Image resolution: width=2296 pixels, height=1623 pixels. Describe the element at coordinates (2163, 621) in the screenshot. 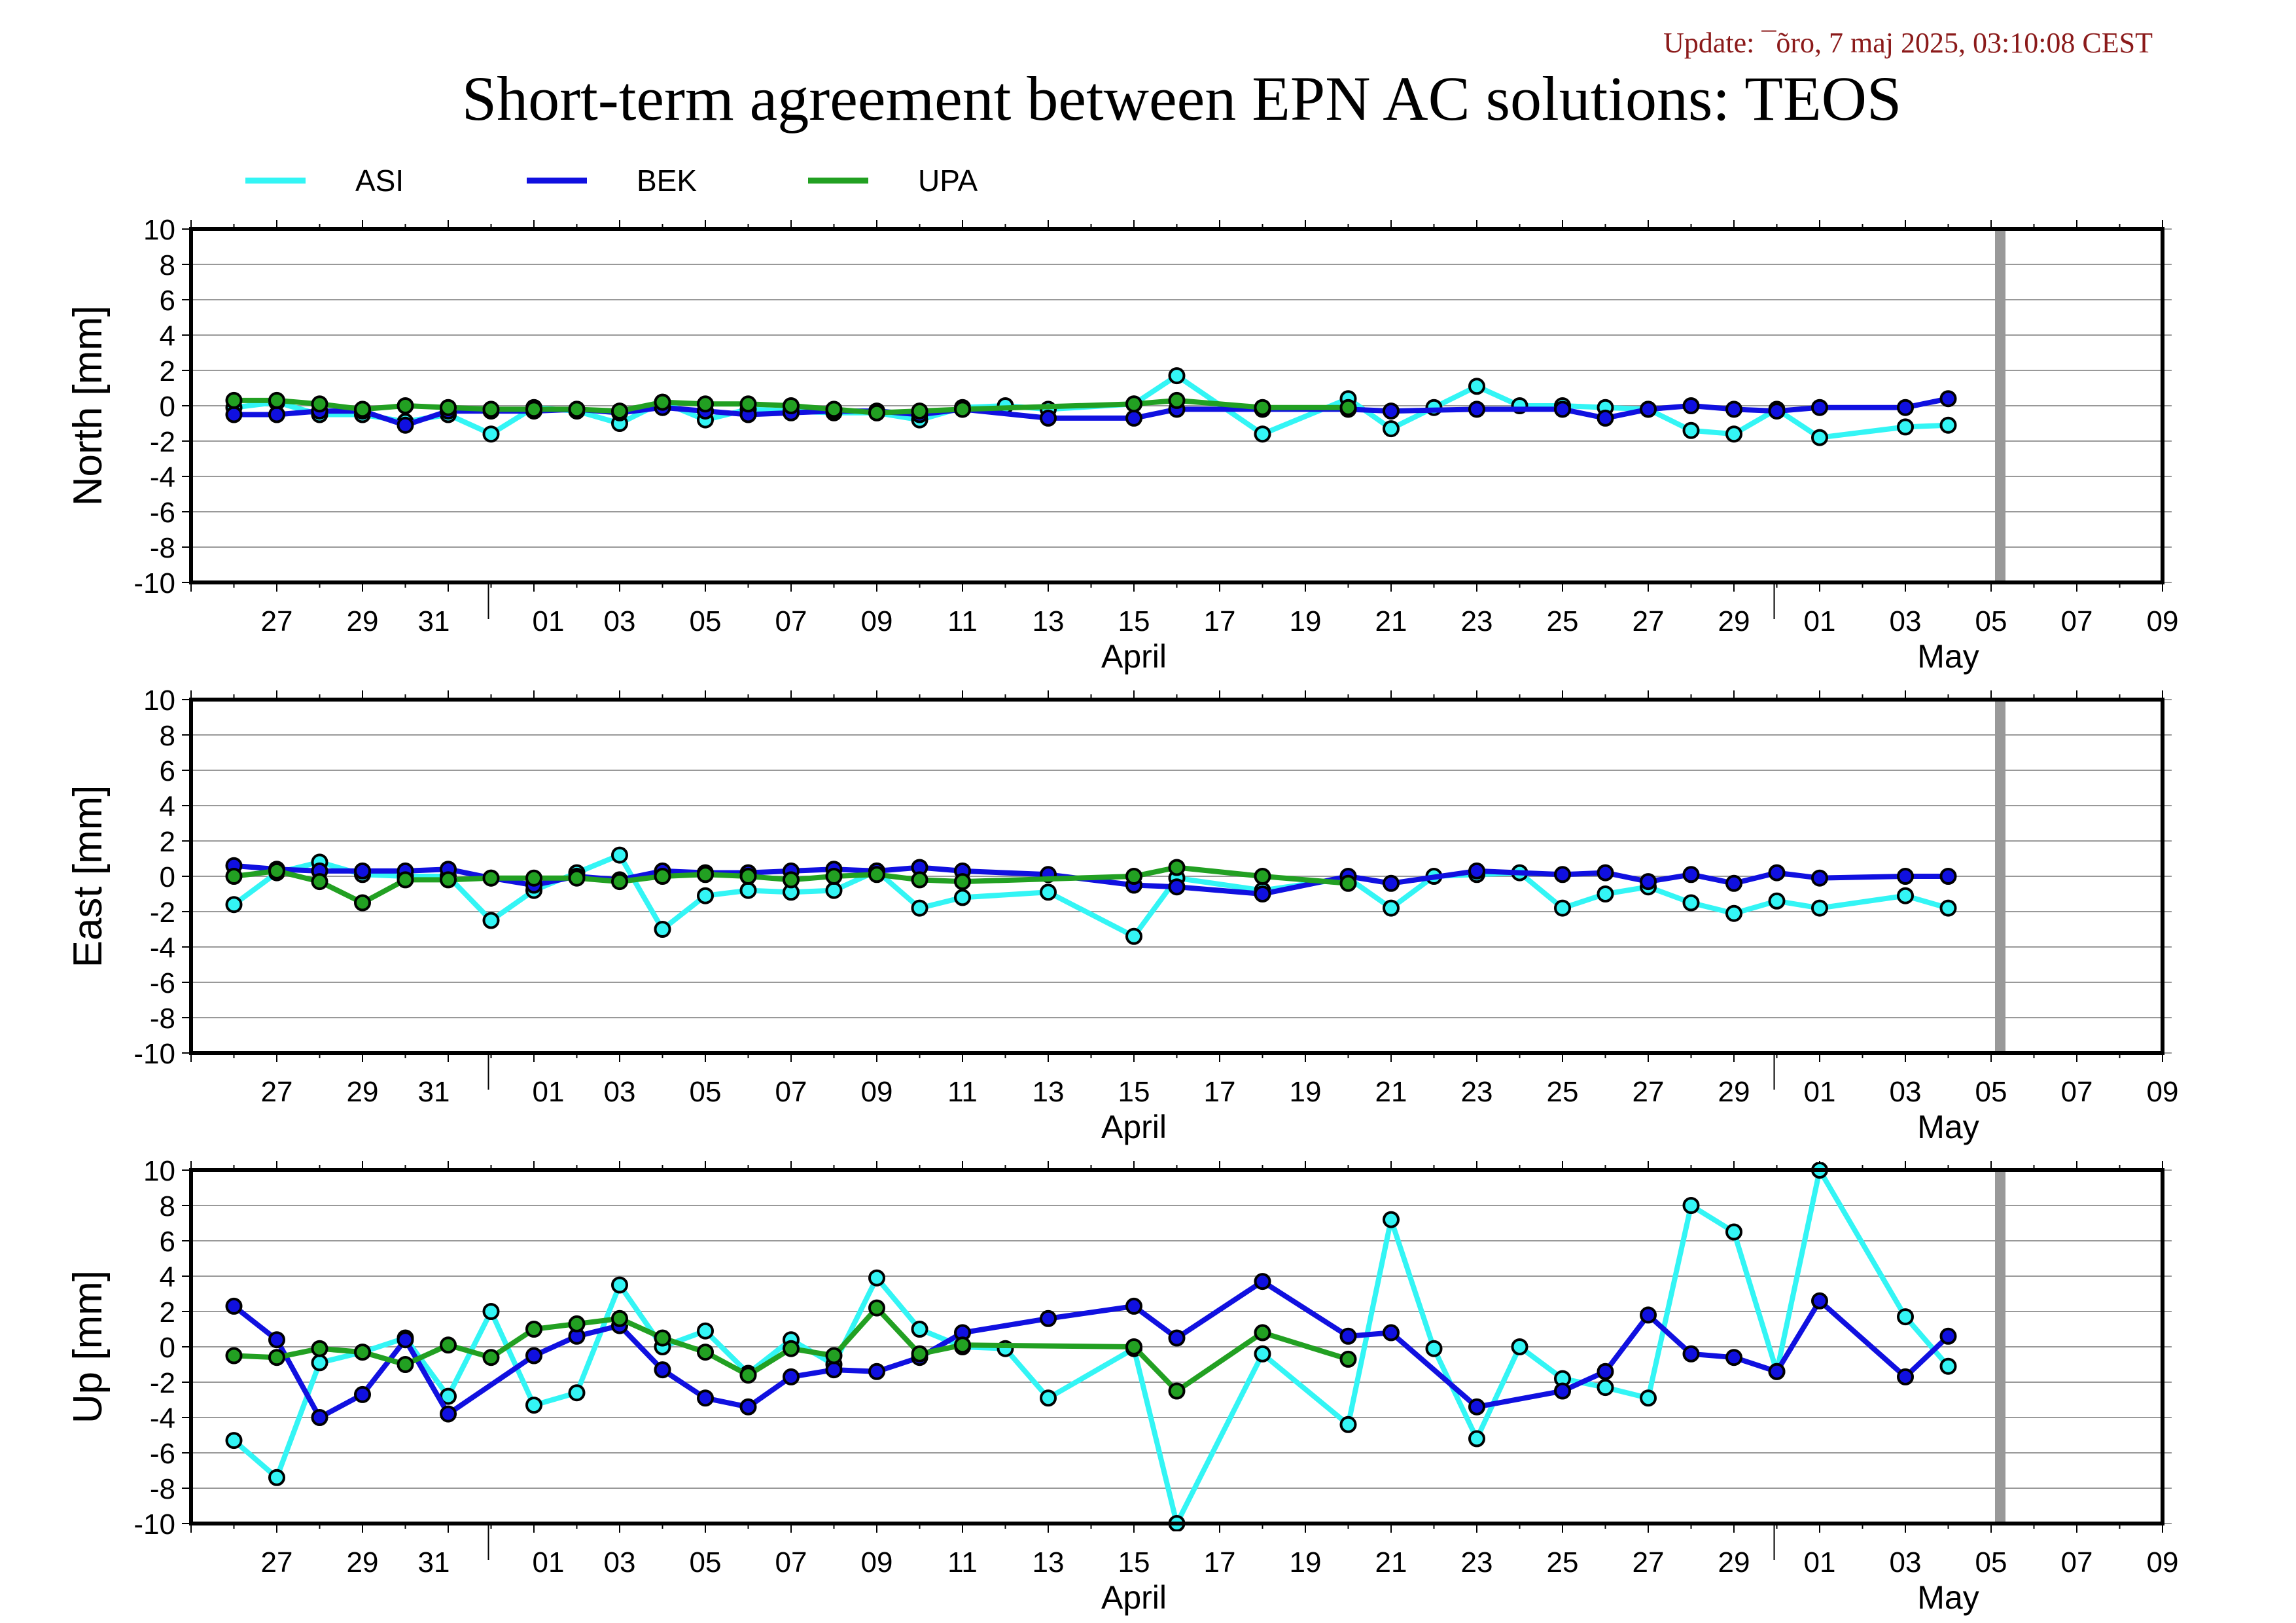

I see `x-tick-label: 09` at that location.